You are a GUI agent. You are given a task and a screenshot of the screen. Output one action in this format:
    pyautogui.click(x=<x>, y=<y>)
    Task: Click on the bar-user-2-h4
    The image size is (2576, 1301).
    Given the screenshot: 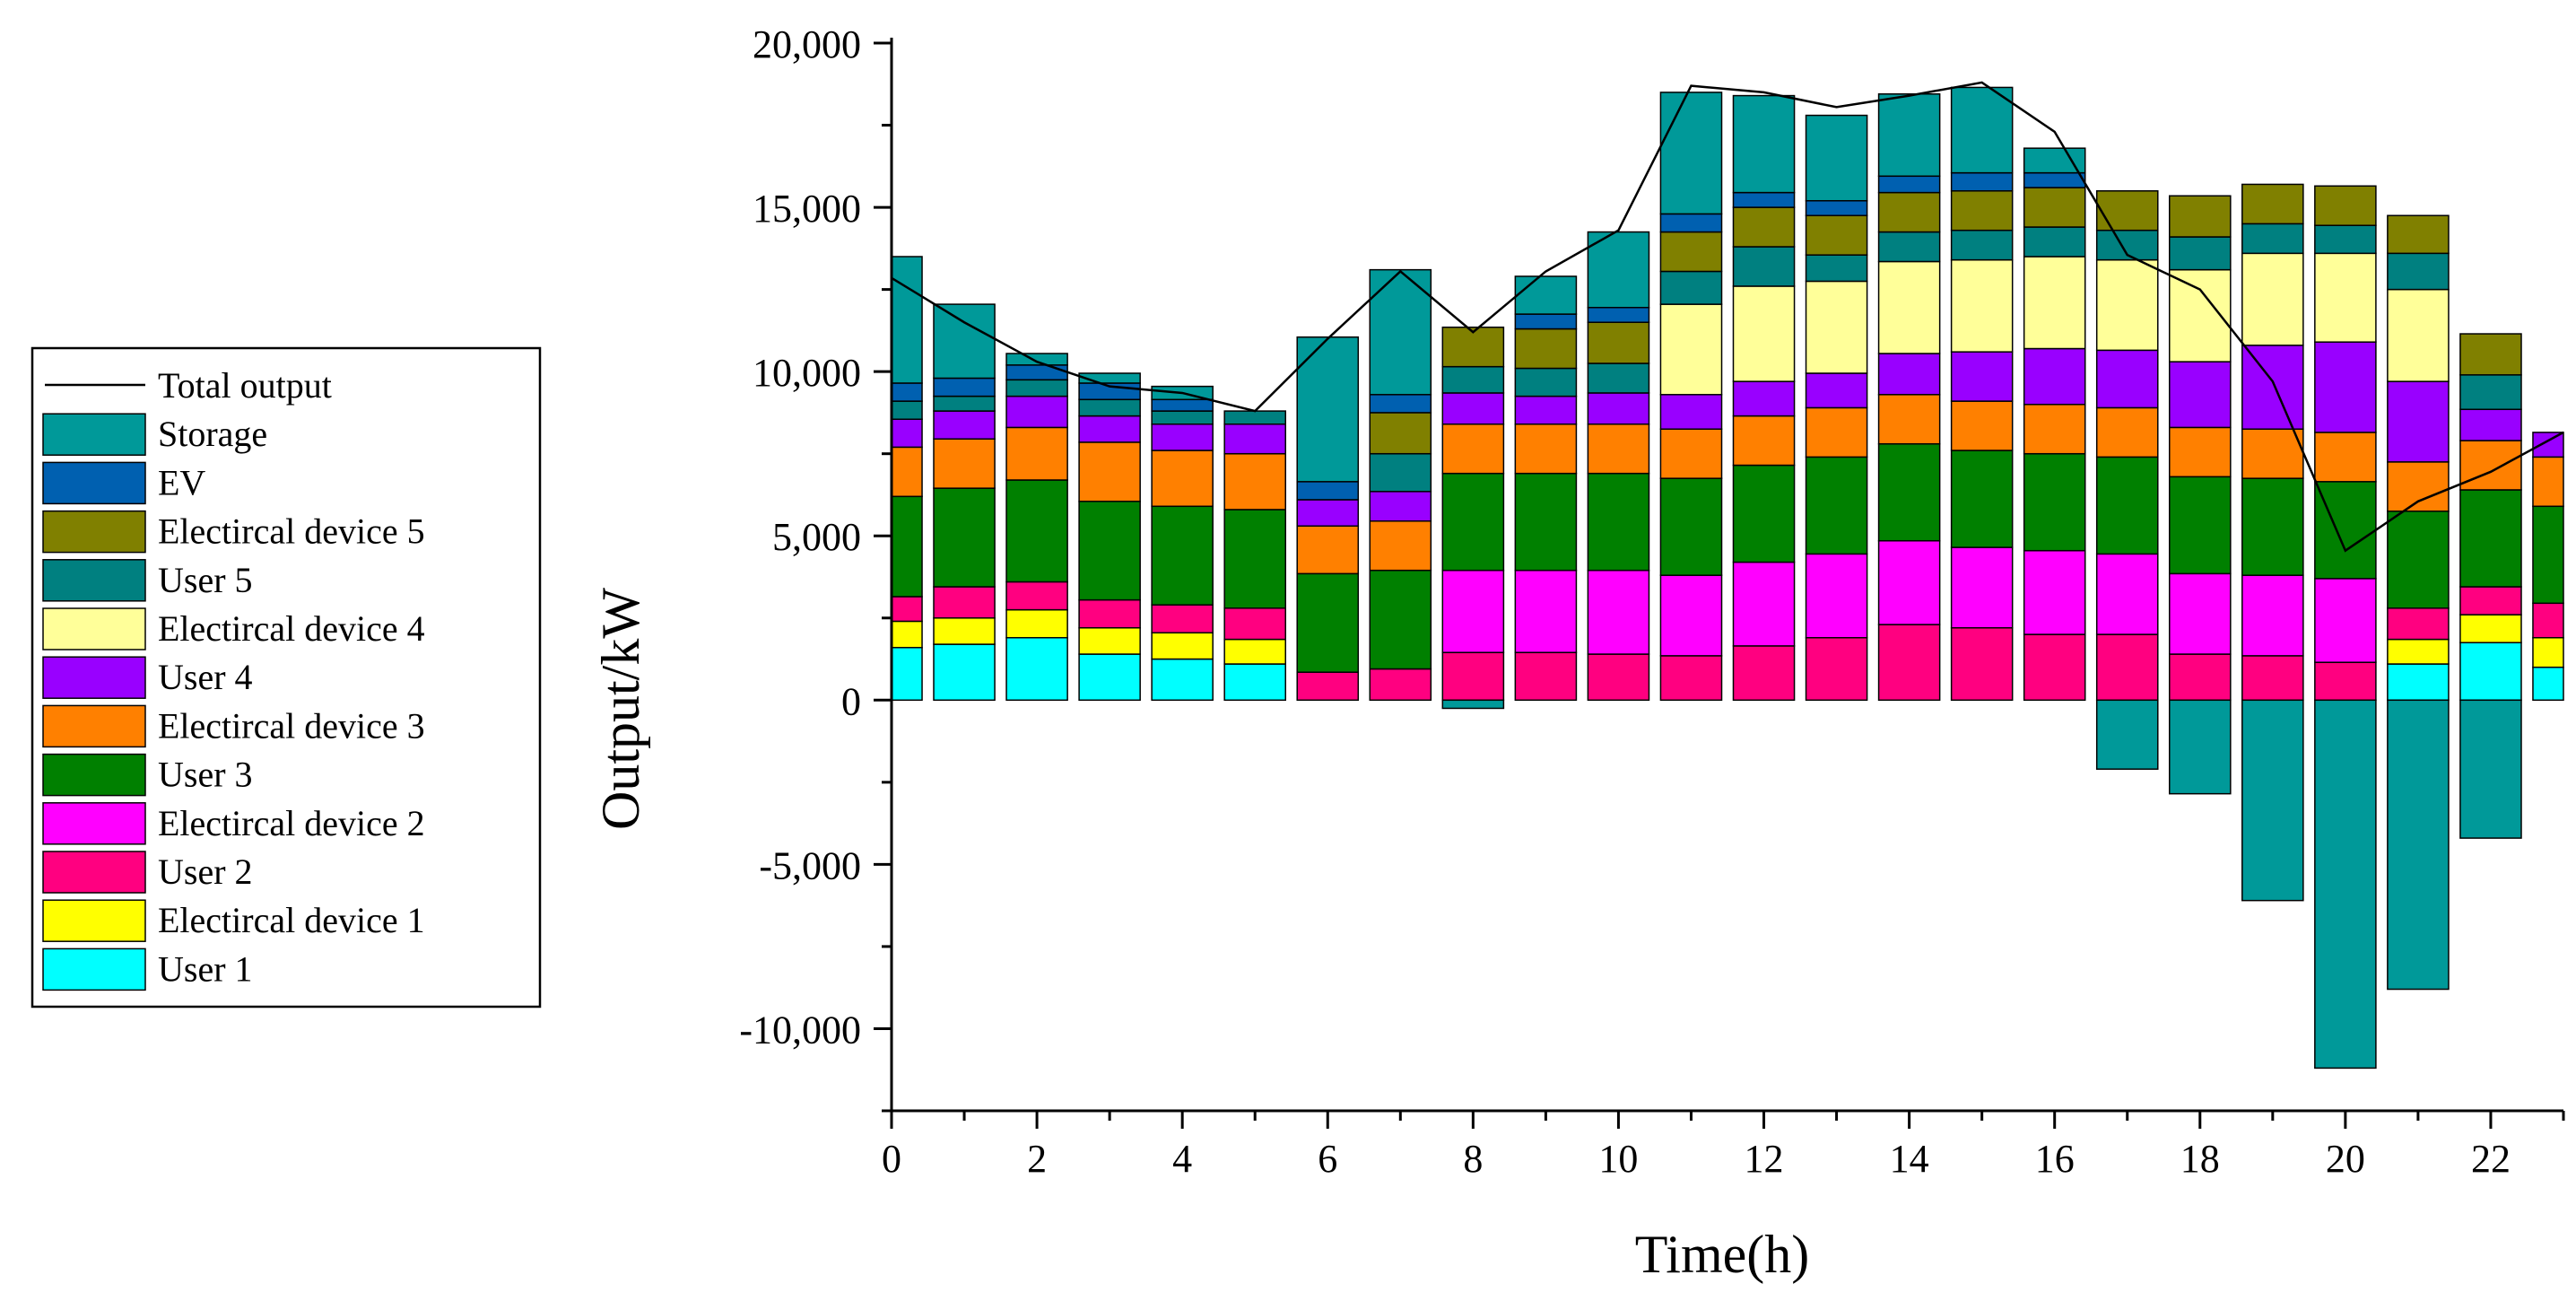 What is the action you would take?
    pyautogui.click(x=1182, y=618)
    